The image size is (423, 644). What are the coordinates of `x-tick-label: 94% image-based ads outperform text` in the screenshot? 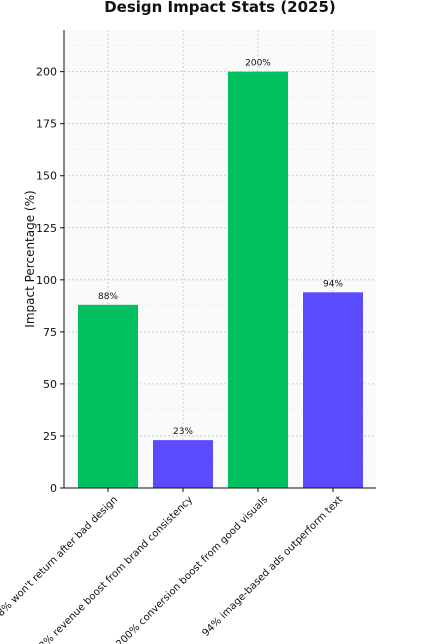 It's located at (272, 566).